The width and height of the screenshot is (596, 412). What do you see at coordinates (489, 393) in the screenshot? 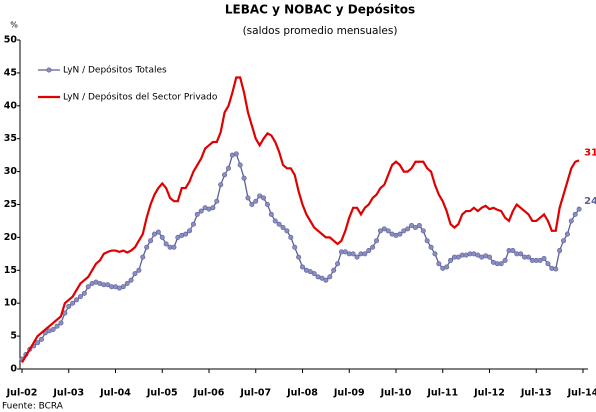
I see `x-tick-label: Jul-12` at bounding box center [489, 393].